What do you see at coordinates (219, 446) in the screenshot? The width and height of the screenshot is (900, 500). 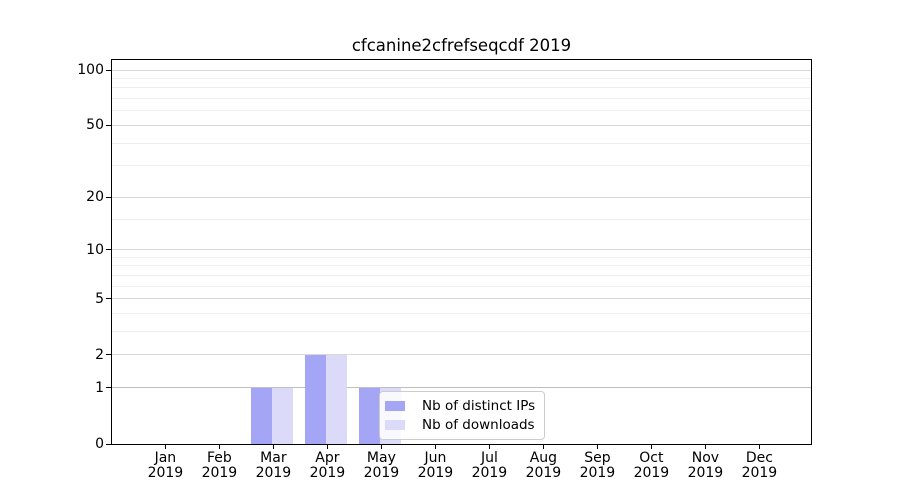 I see `x-tick-feb` at bounding box center [219, 446].